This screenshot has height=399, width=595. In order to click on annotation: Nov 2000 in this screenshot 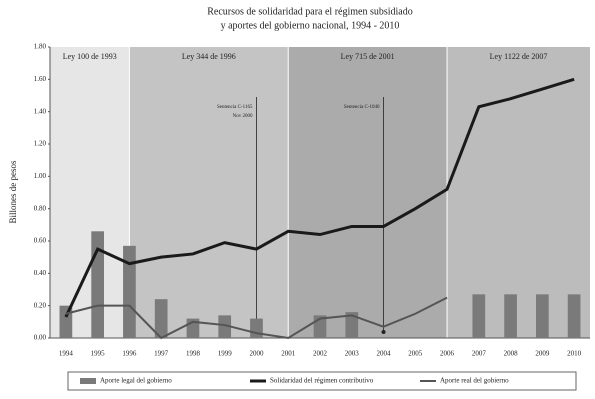, I will do `click(243, 116)`.